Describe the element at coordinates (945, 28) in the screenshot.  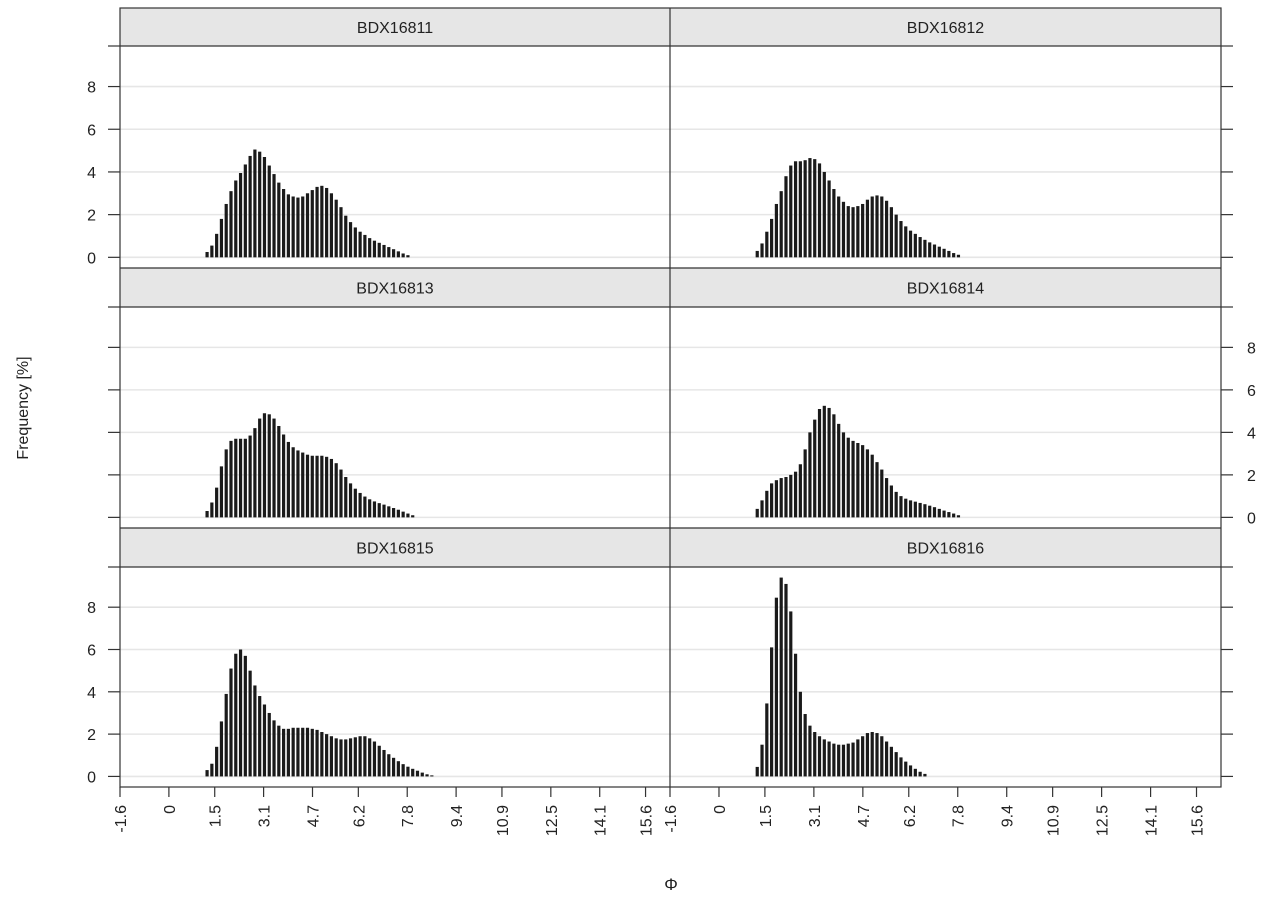
I see `panel-title: BDX16812` at that location.